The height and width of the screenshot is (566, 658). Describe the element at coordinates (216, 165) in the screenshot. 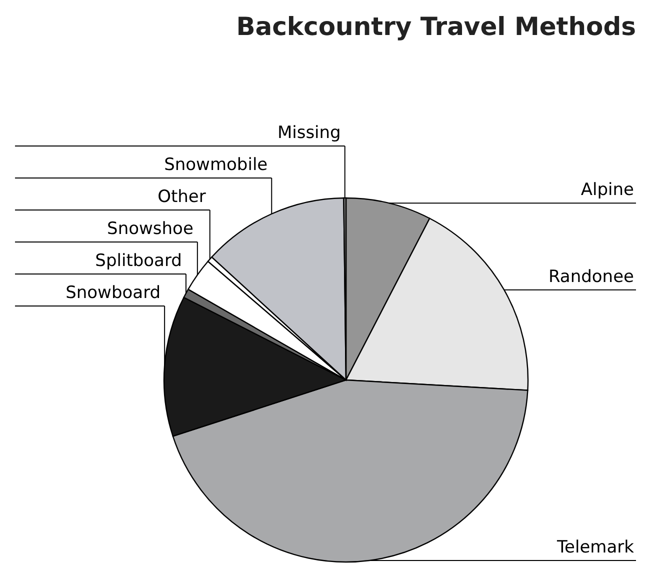

I see `slice-label: Snowmobile` at that location.